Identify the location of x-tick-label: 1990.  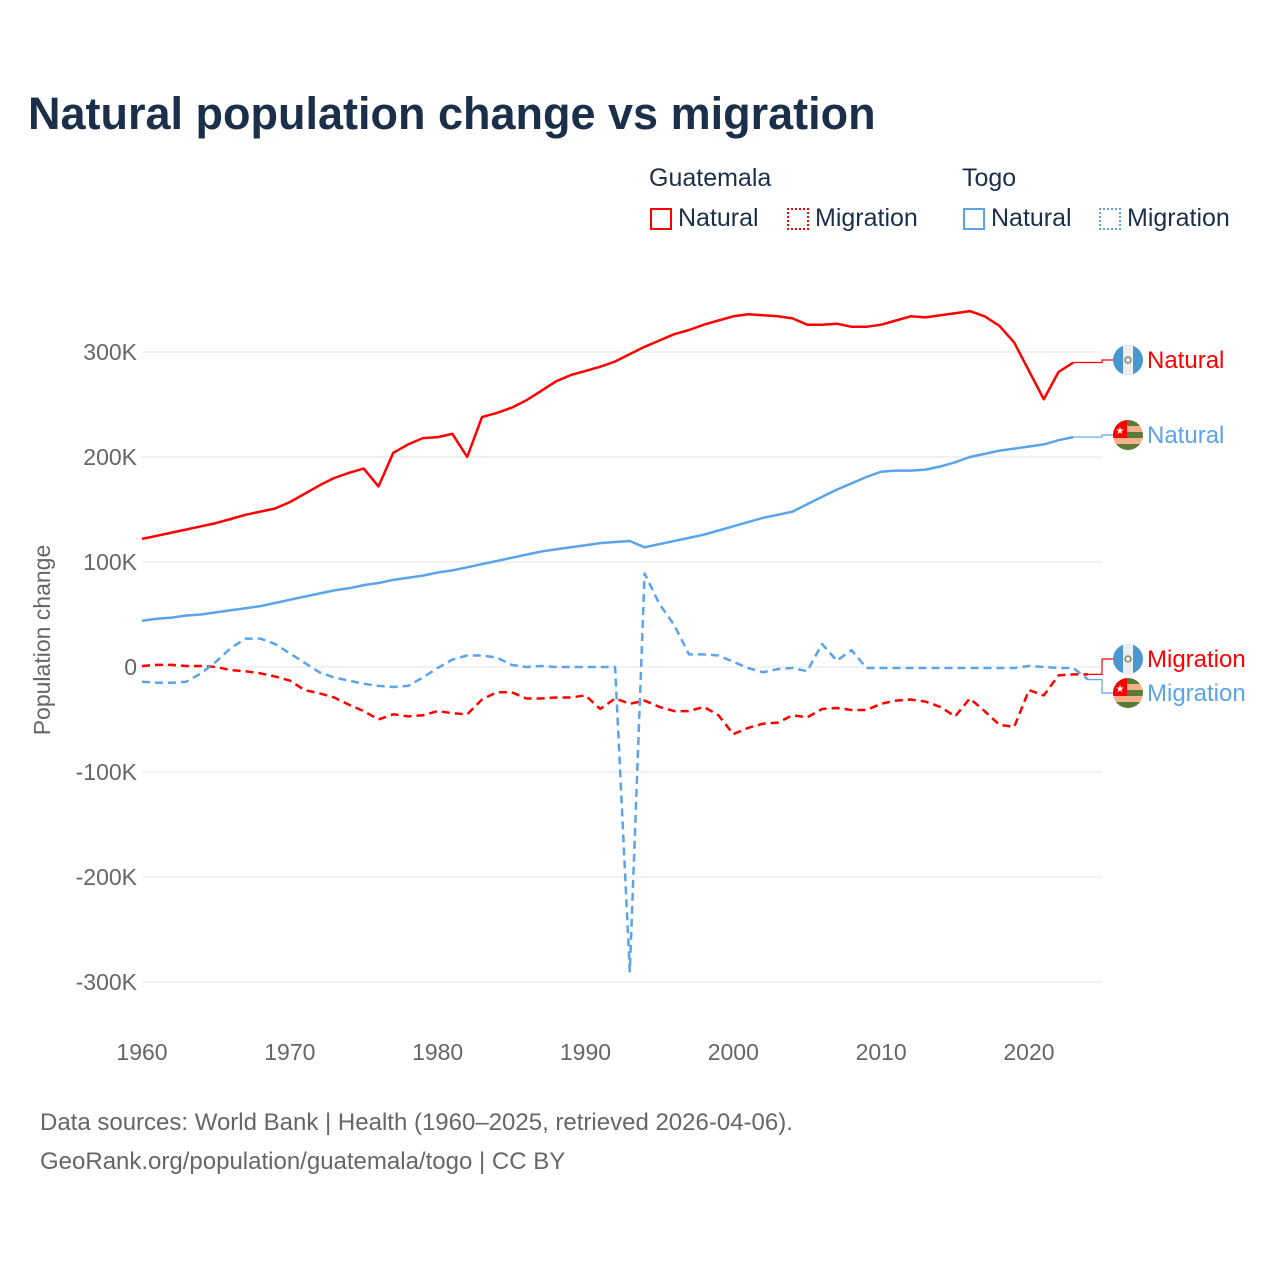
(585, 1052).